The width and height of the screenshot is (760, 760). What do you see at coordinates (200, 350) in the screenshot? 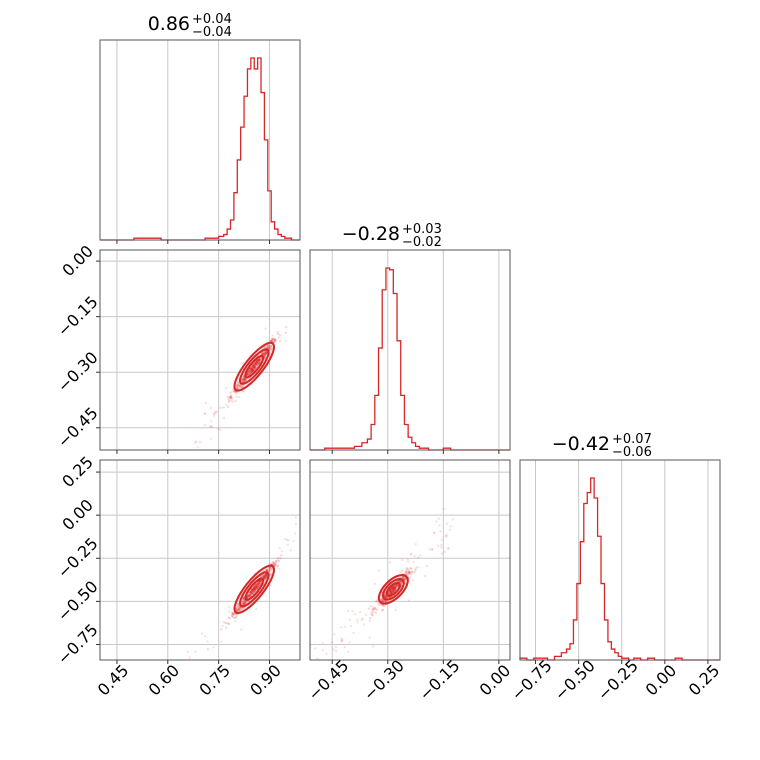
I see `panel-frame` at bounding box center [200, 350].